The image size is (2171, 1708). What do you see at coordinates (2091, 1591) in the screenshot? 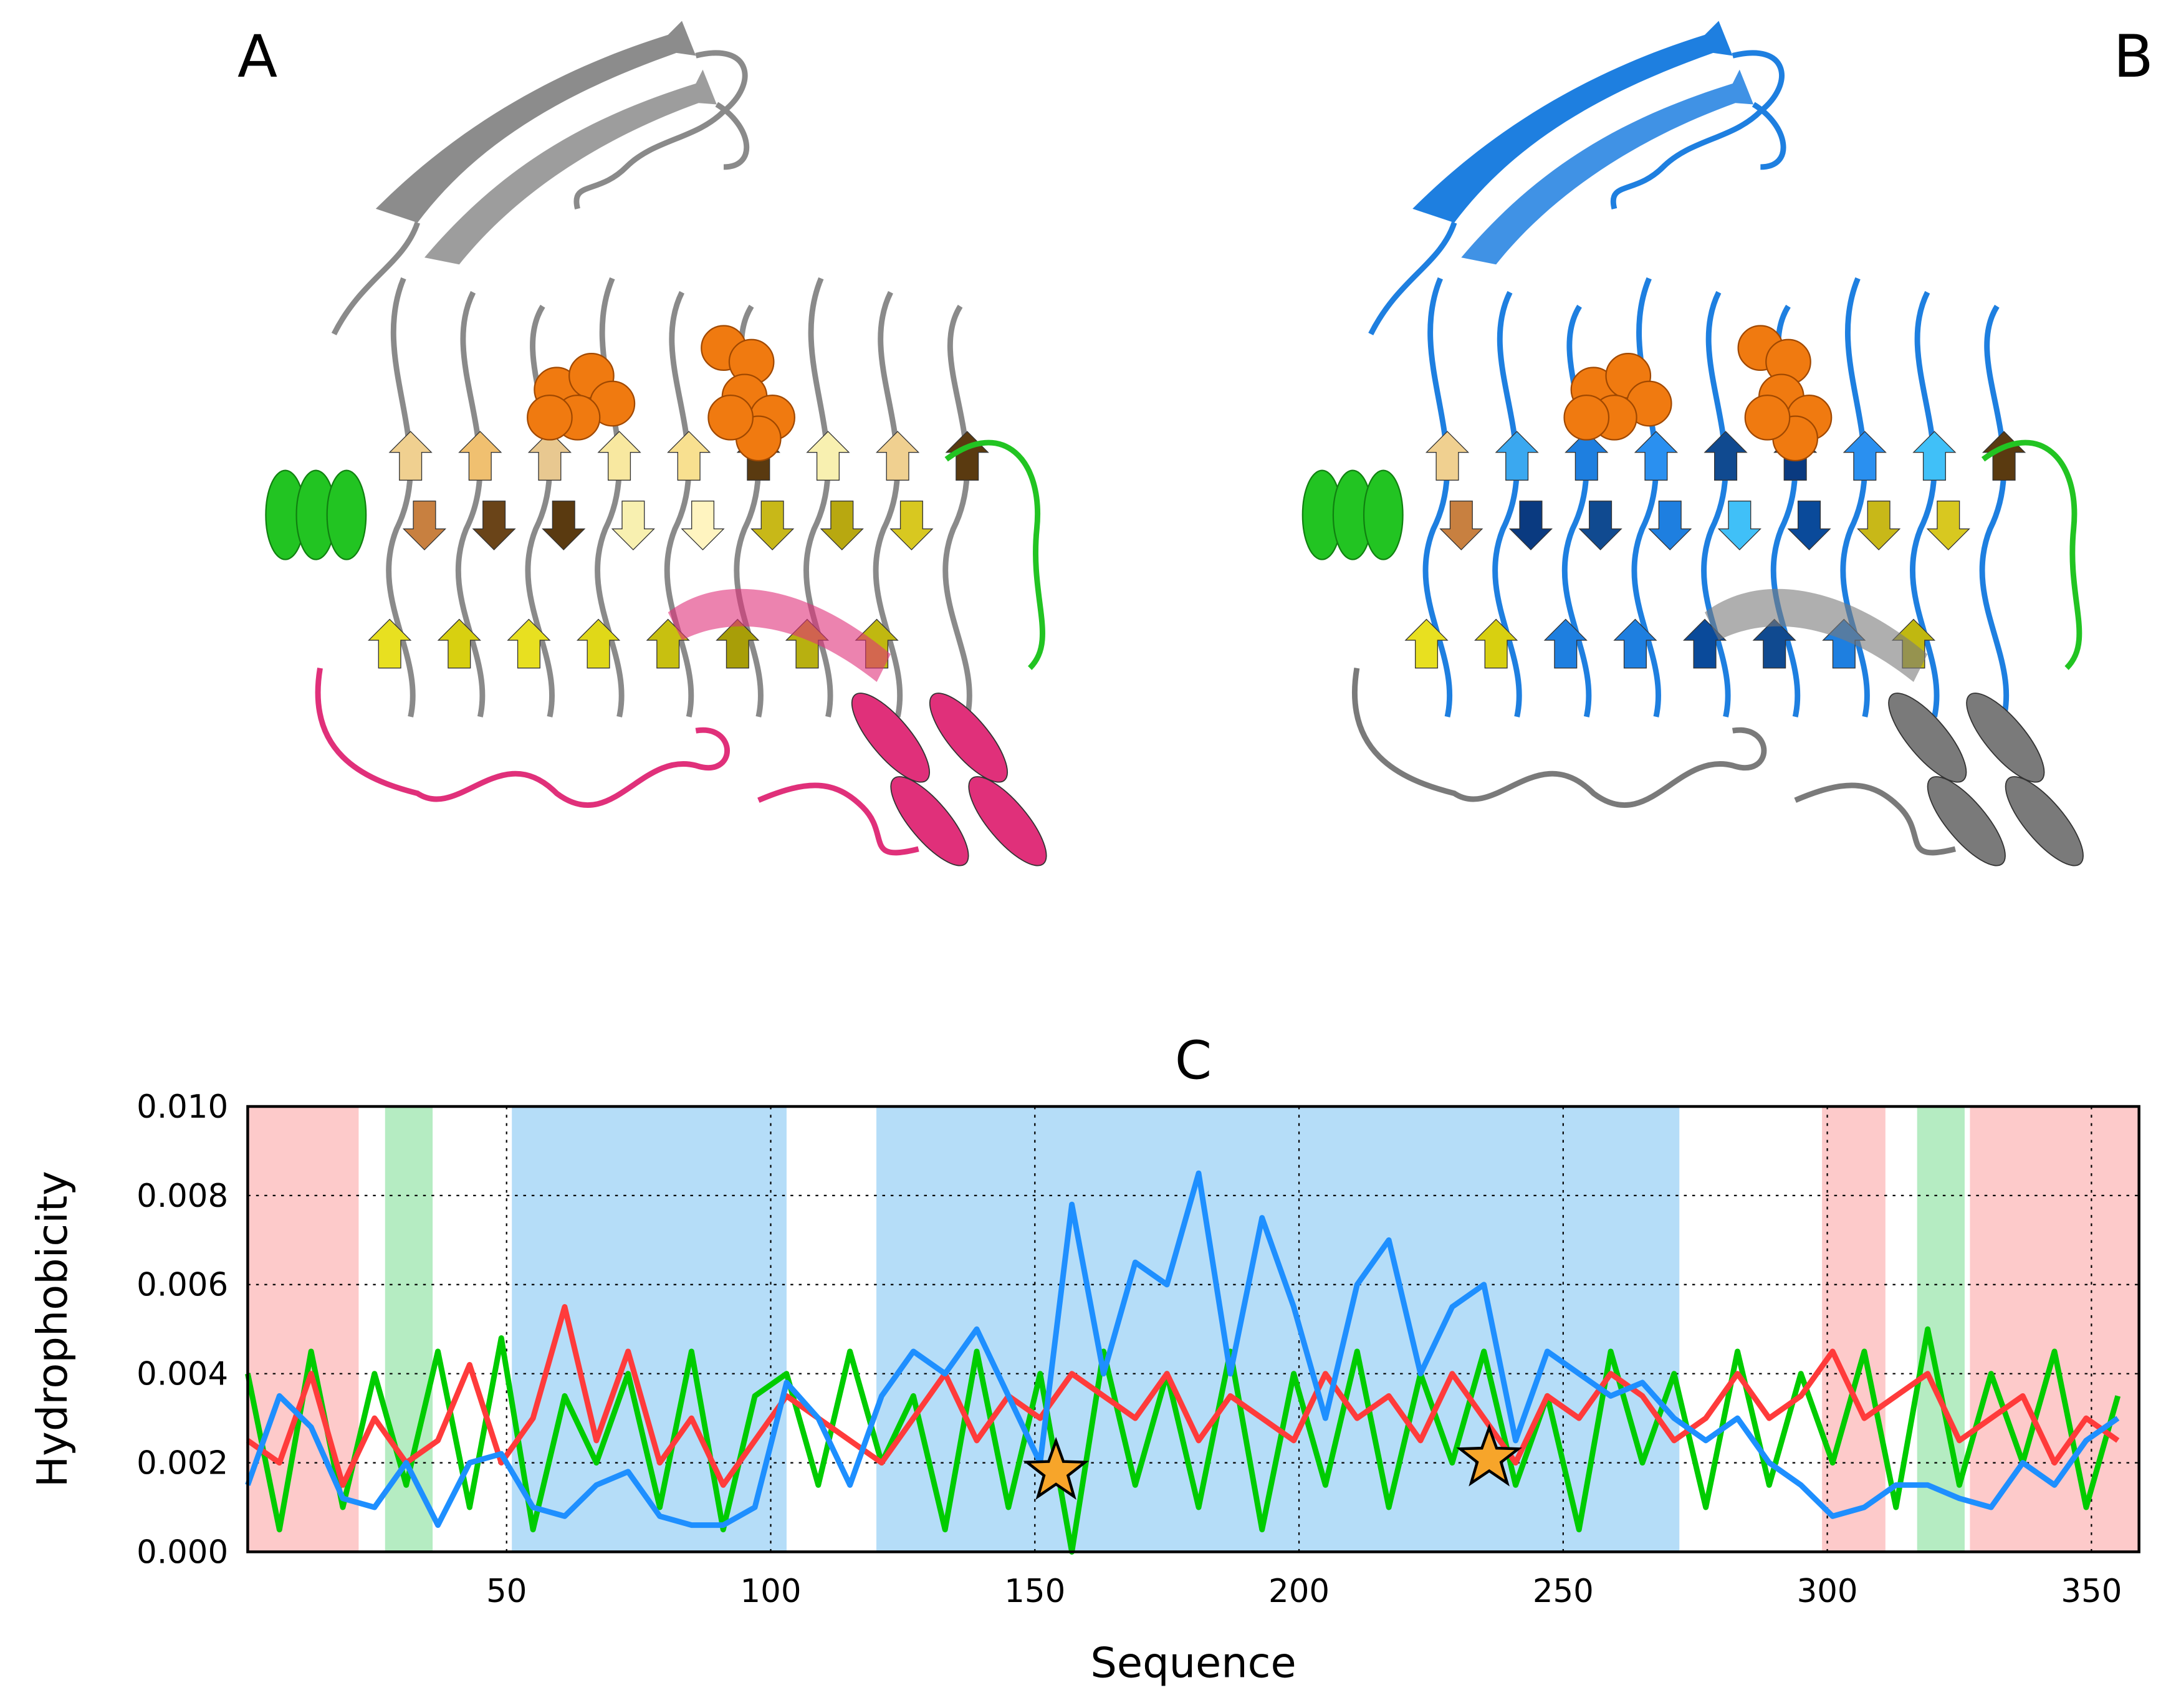
I see `x-tick-label: 350` at bounding box center [2091, 1591].